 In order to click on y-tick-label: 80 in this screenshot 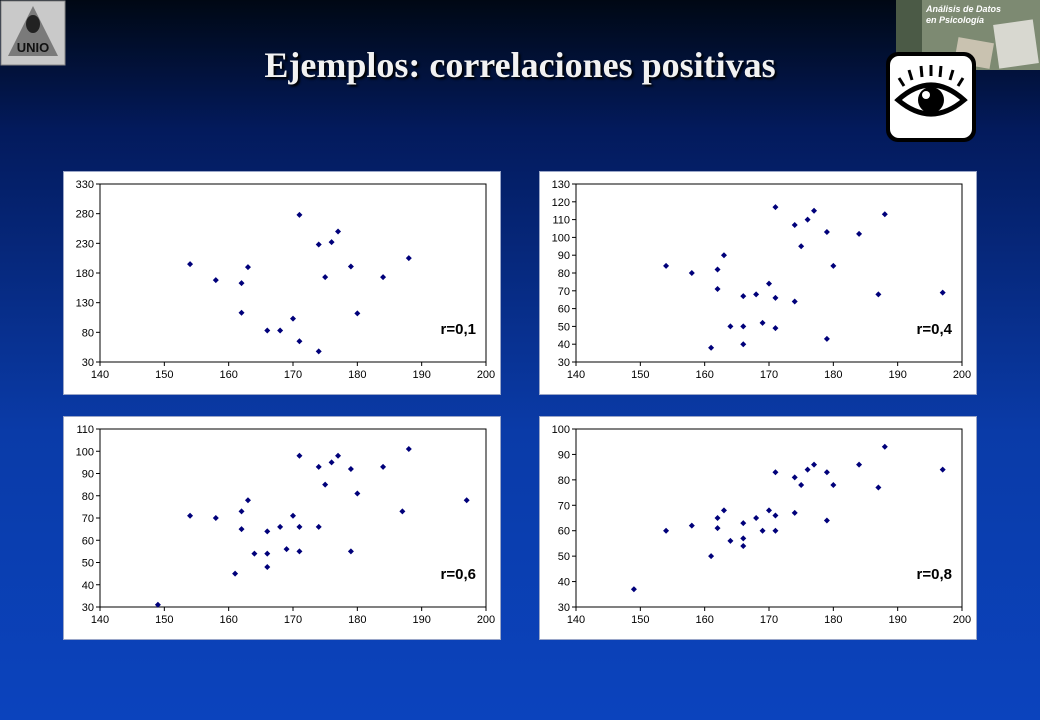, I will do `click(88, 333)`.